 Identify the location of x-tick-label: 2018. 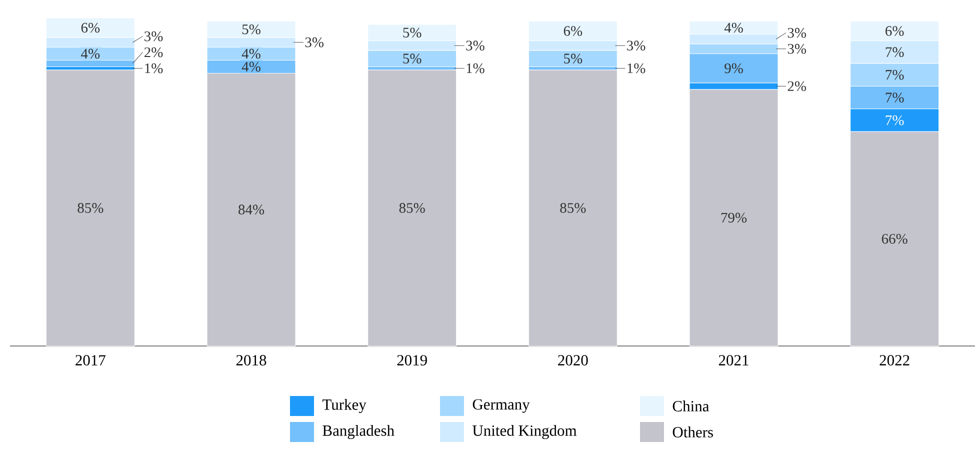
(251, 360).